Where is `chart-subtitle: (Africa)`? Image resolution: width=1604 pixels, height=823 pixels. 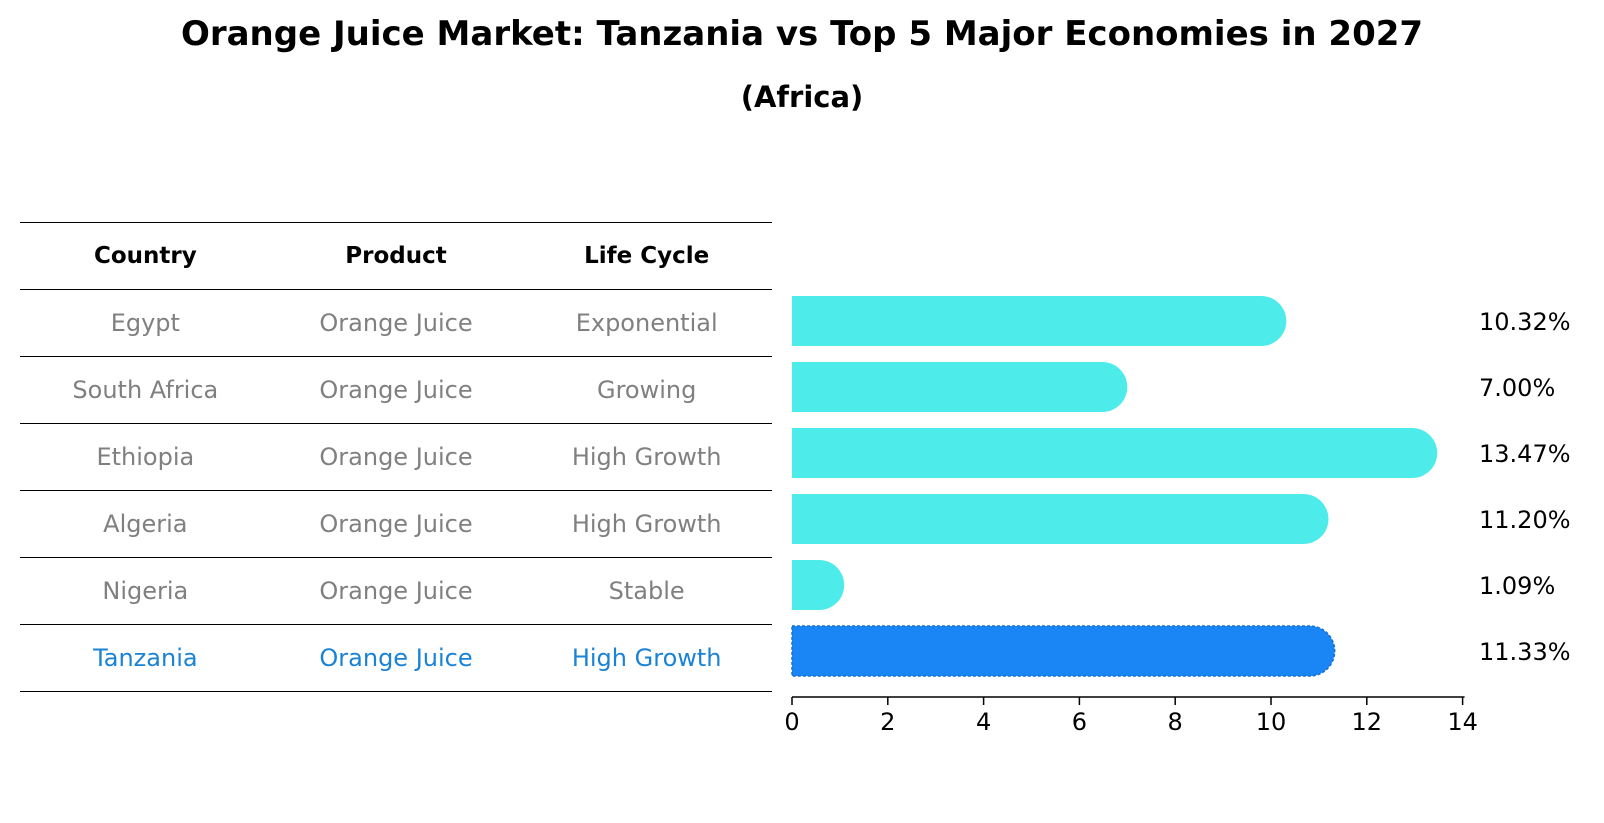 chart-subtitle: (Africa) is located at coordinates (802, 97).